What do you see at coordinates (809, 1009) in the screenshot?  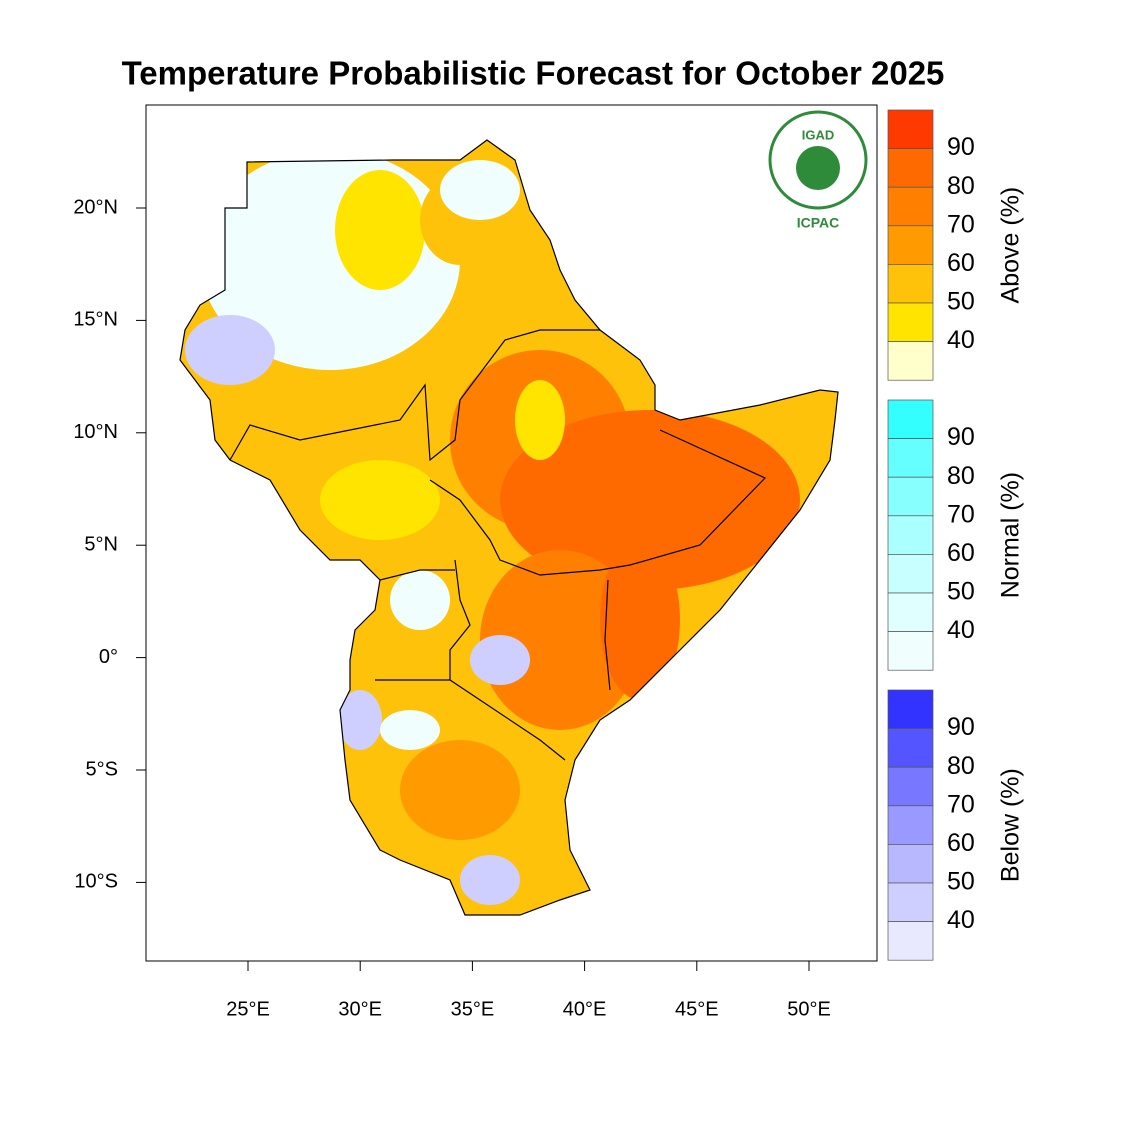 I see `lon-label: 50°E` at bounding box center [809, 1009].